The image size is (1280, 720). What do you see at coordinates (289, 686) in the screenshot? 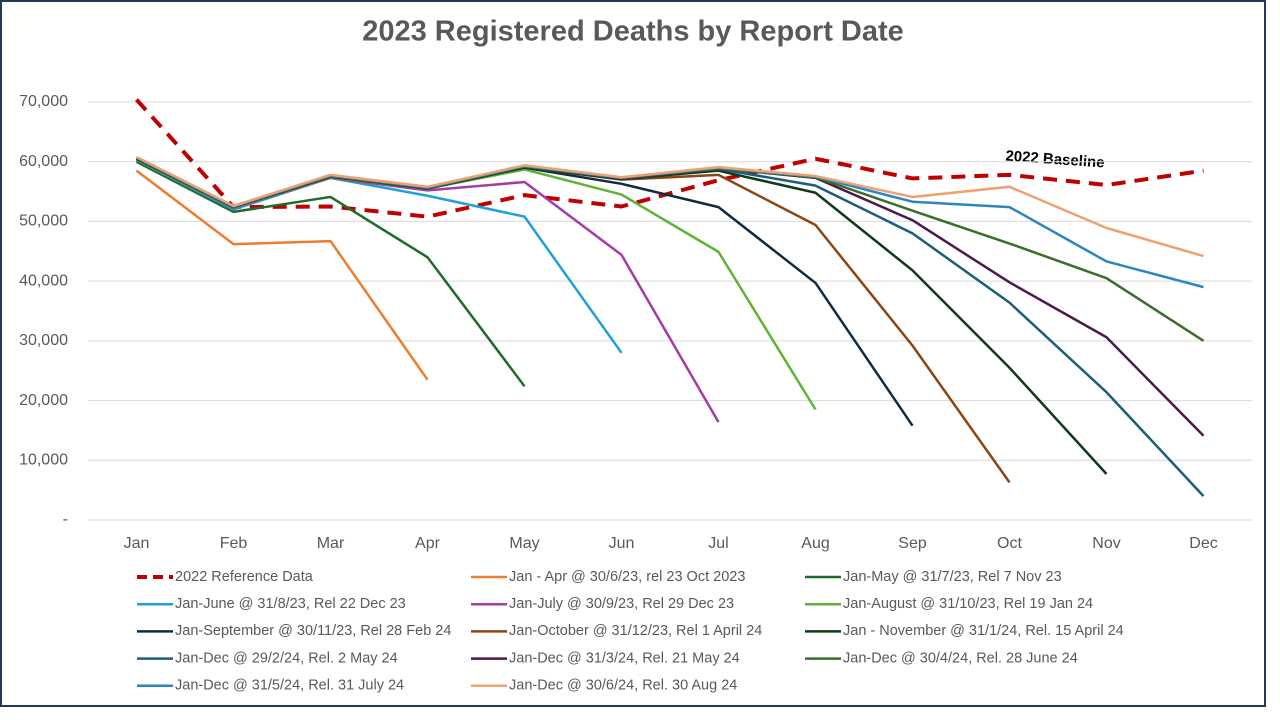
I see `legend-label: Jan-Dec @ 31/5/24, Rel. 31 July 24` at bounding box center [289, 686].